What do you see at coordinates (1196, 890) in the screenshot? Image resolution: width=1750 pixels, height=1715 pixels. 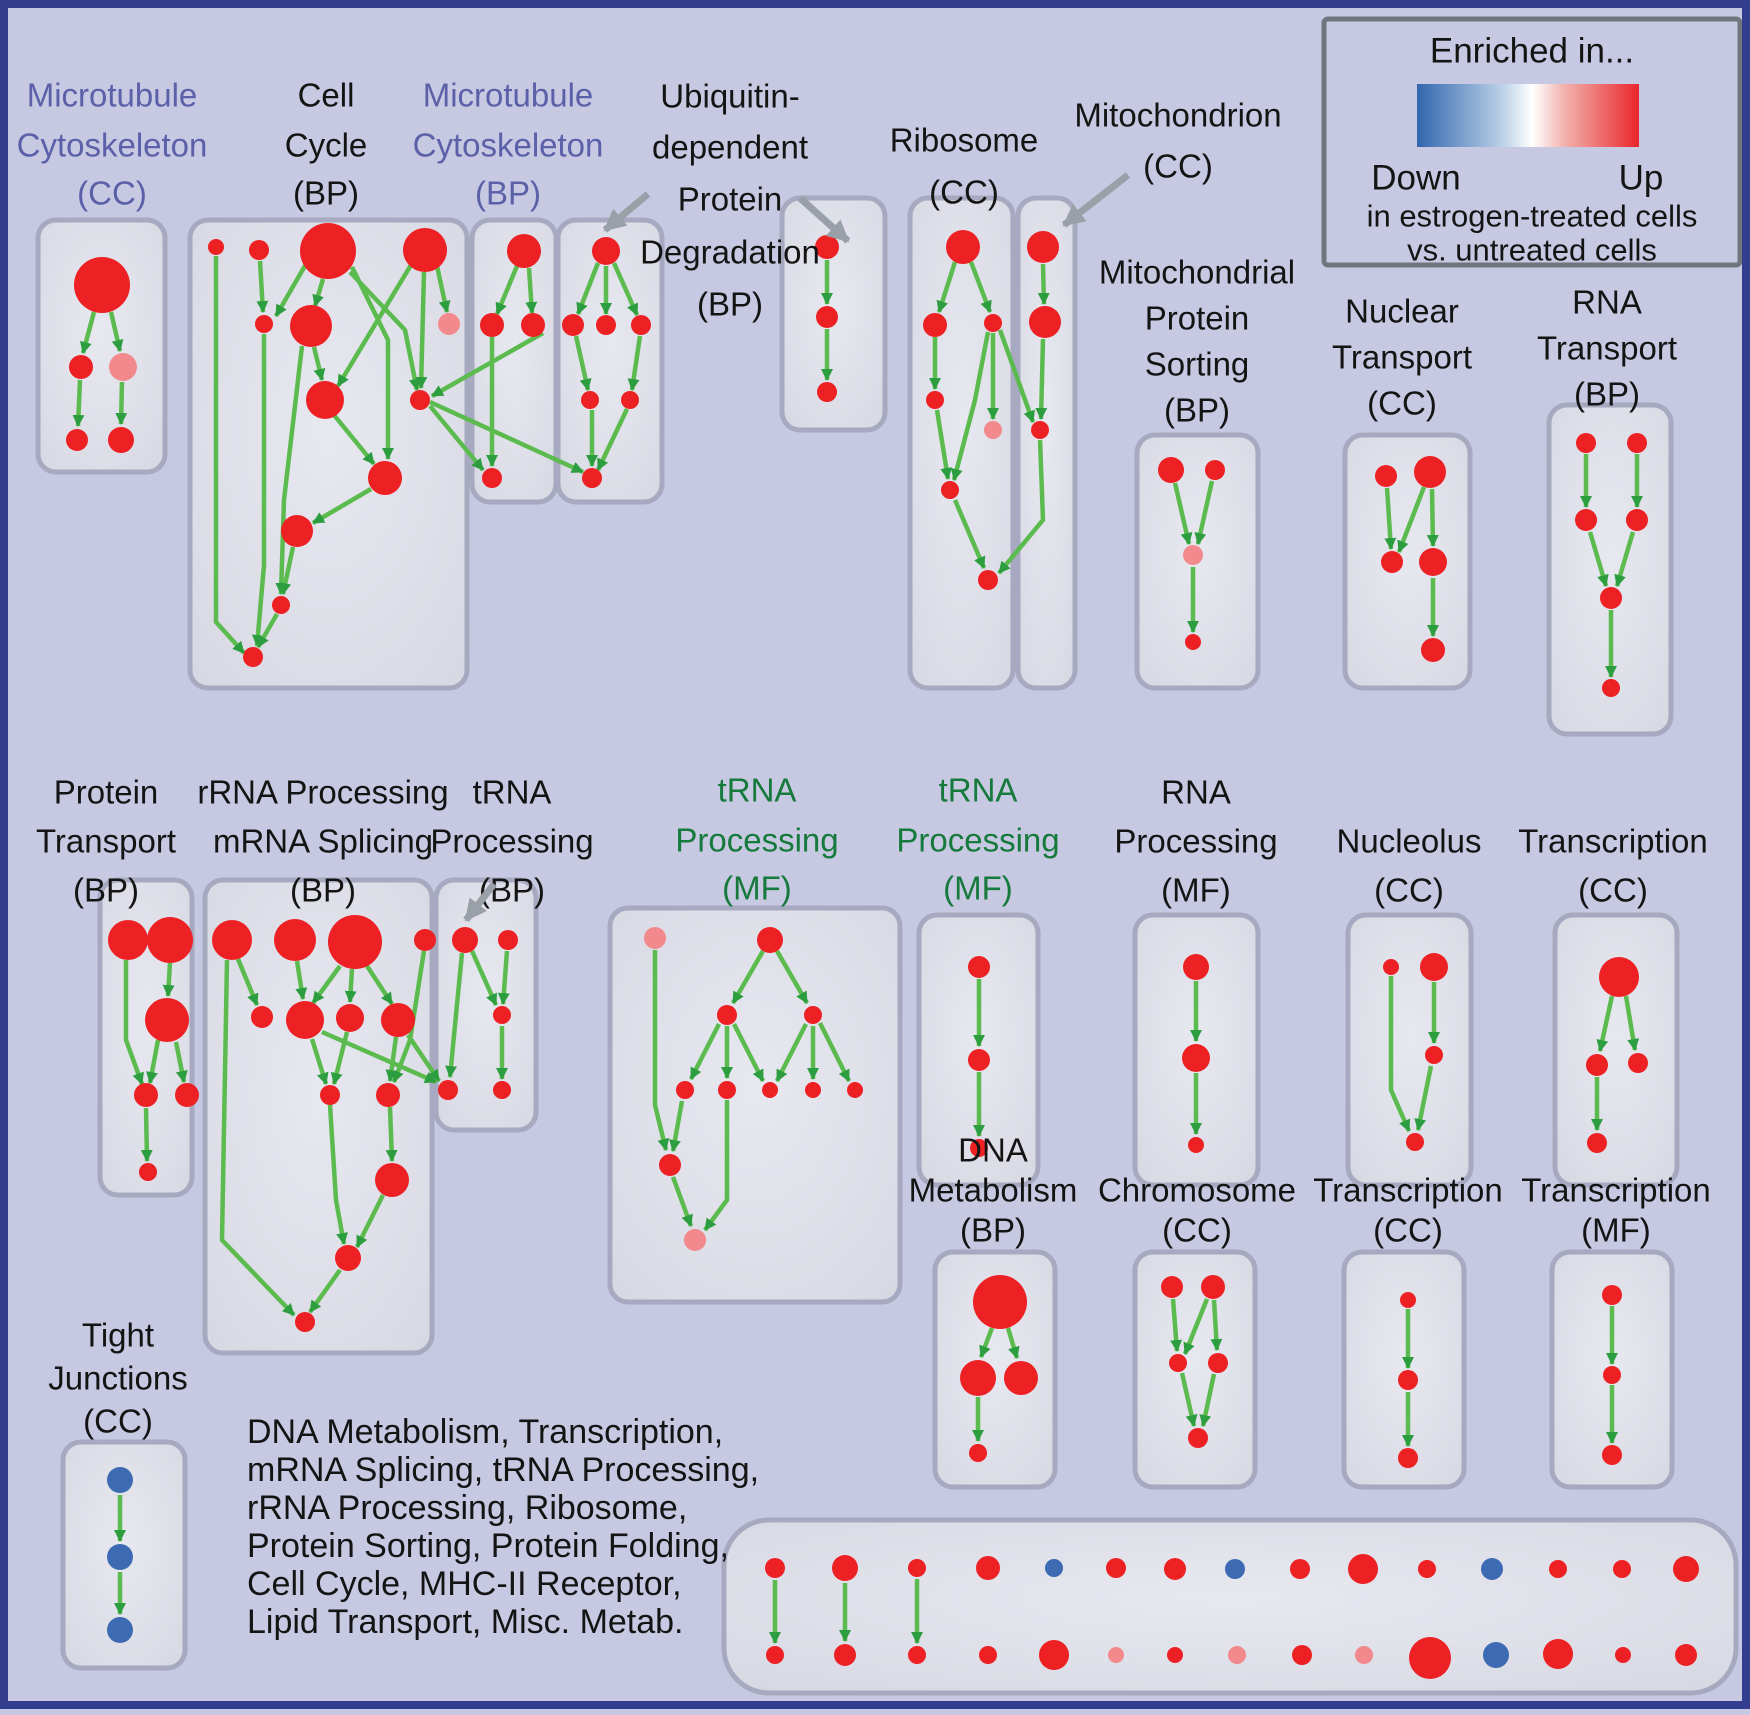 I see `rna-processing-mf-label-line-2: (MF)` at bounding box center [1196, 890].